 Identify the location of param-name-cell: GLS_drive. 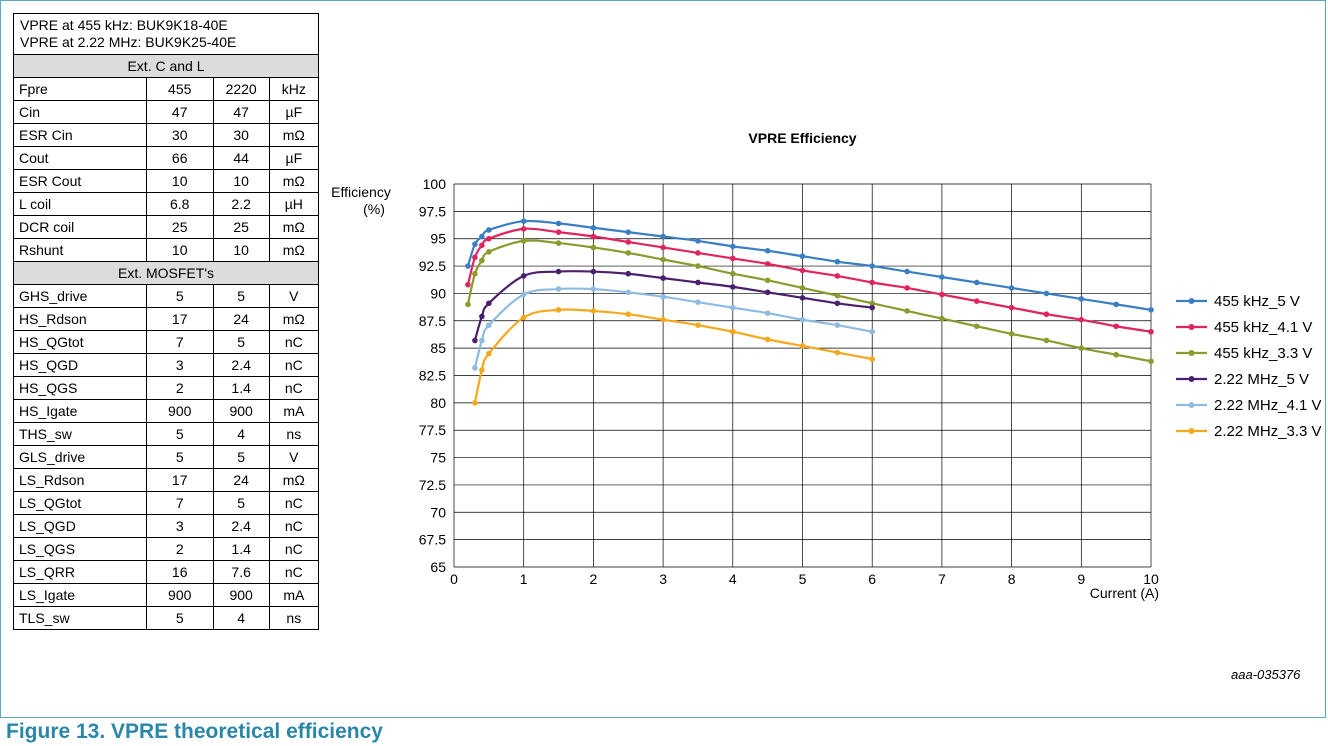
(80, 457).